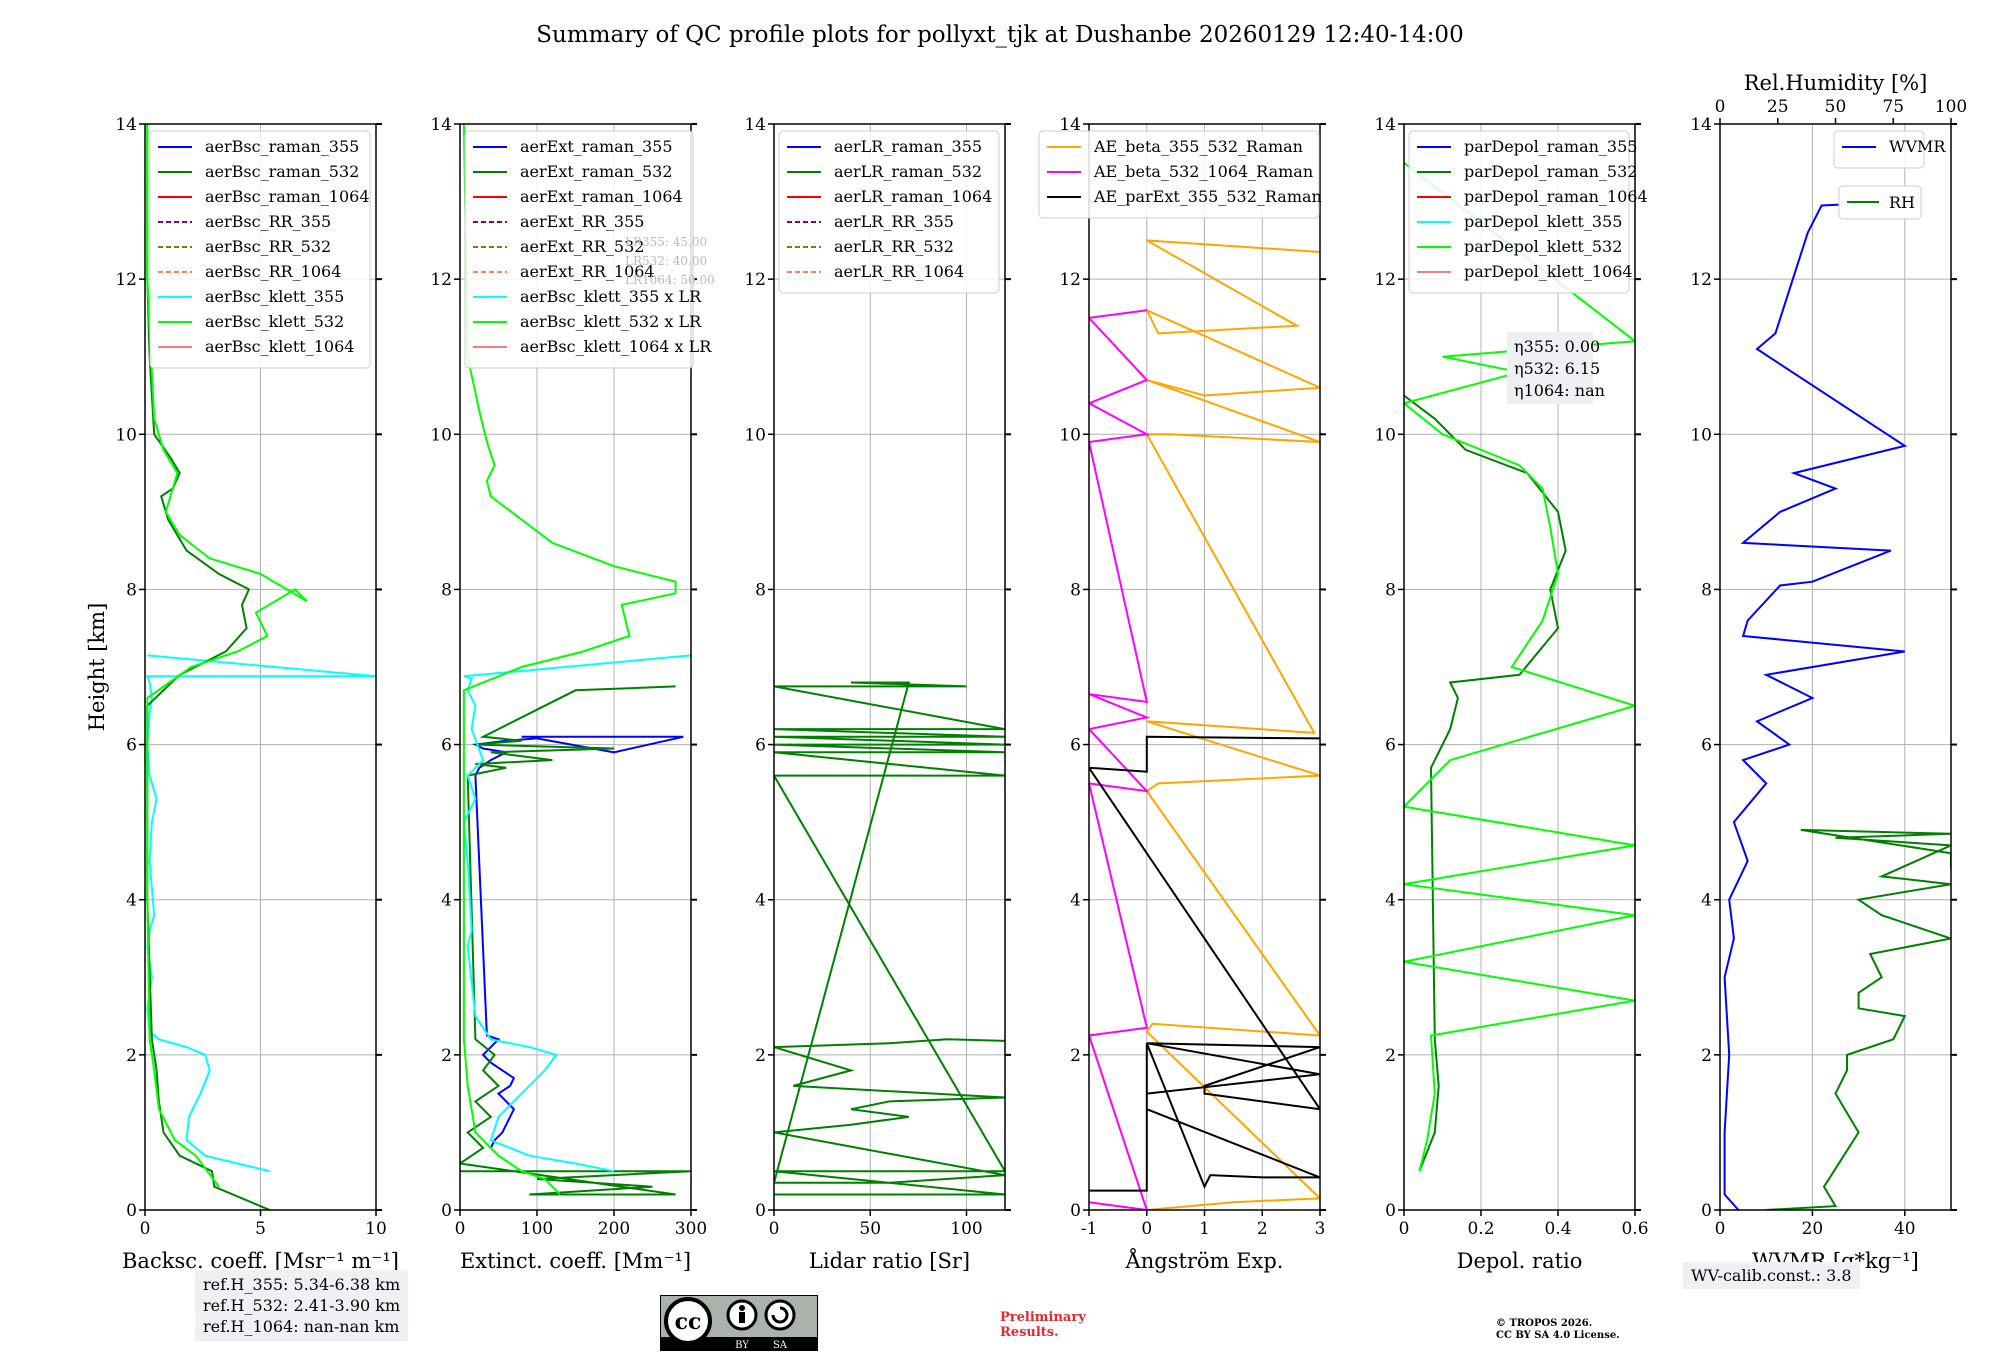 The height and width of the screenshot is (1360, 2000). Describe the element at coordinates (97, 667) in the screenshot. I see `y-axis-label: Height [km]` at that location.